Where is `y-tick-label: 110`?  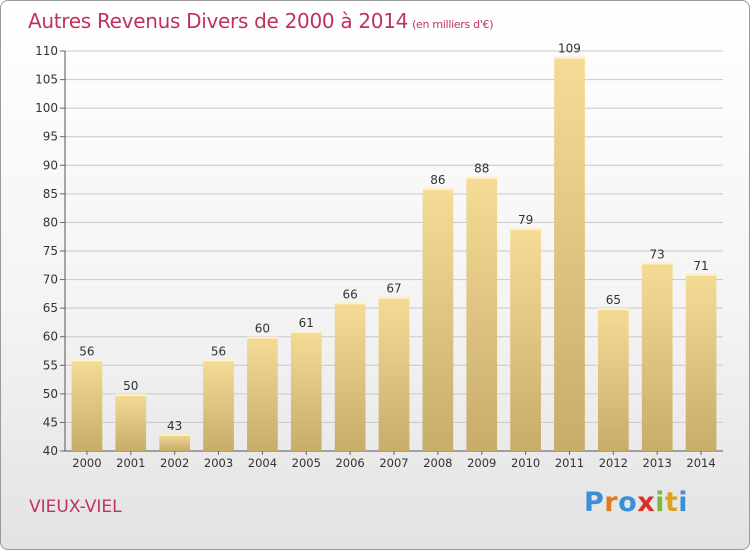
y-tick-label: 110 is located at coordinates (46, 51).